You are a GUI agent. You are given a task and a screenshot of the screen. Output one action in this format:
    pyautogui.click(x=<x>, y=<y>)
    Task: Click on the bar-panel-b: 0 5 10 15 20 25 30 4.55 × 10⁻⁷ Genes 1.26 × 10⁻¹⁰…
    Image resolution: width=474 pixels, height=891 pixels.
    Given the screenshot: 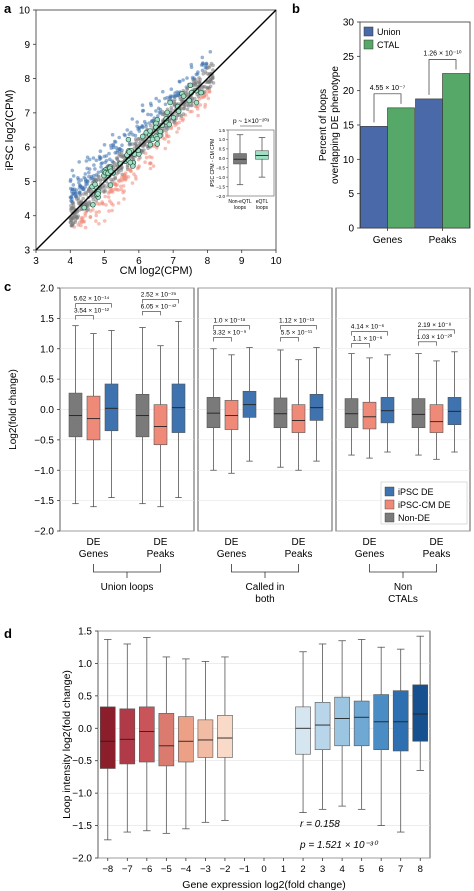 What is the action you would take?
    pyautogui.click(x=394, y=132)
    